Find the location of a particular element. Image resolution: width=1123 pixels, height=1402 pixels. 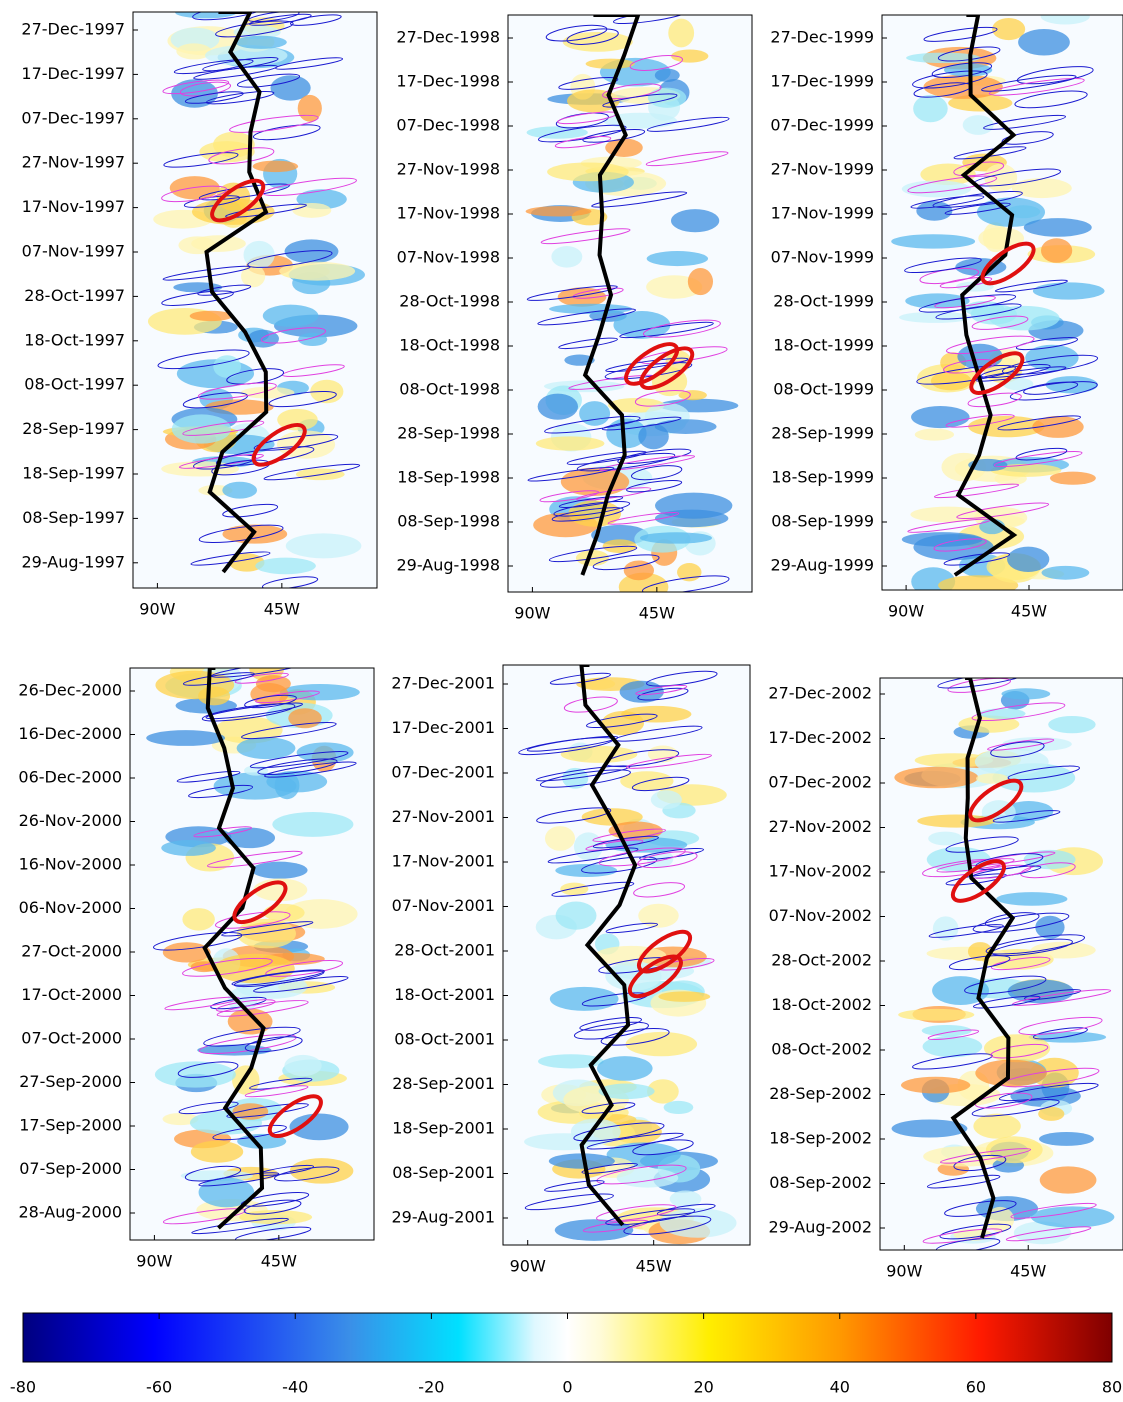

y-tick-label: 27-Dec-2001 is located at coordinates (443, 683).